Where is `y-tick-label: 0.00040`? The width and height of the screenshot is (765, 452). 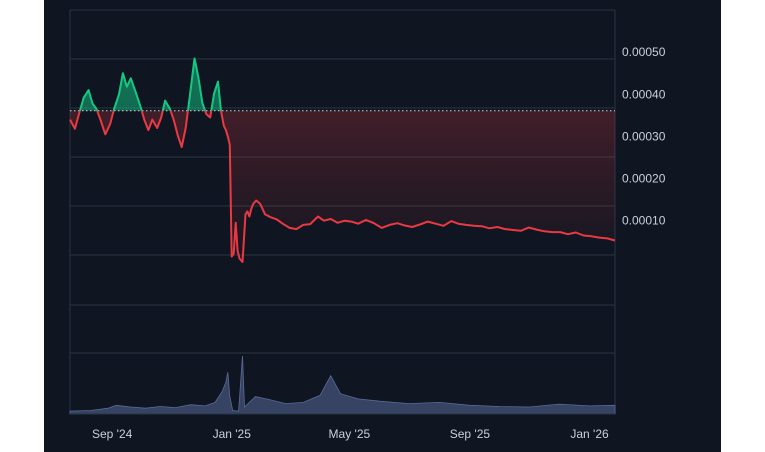
y-tick-label: 0.00040 is located at coordinates (644, 94).